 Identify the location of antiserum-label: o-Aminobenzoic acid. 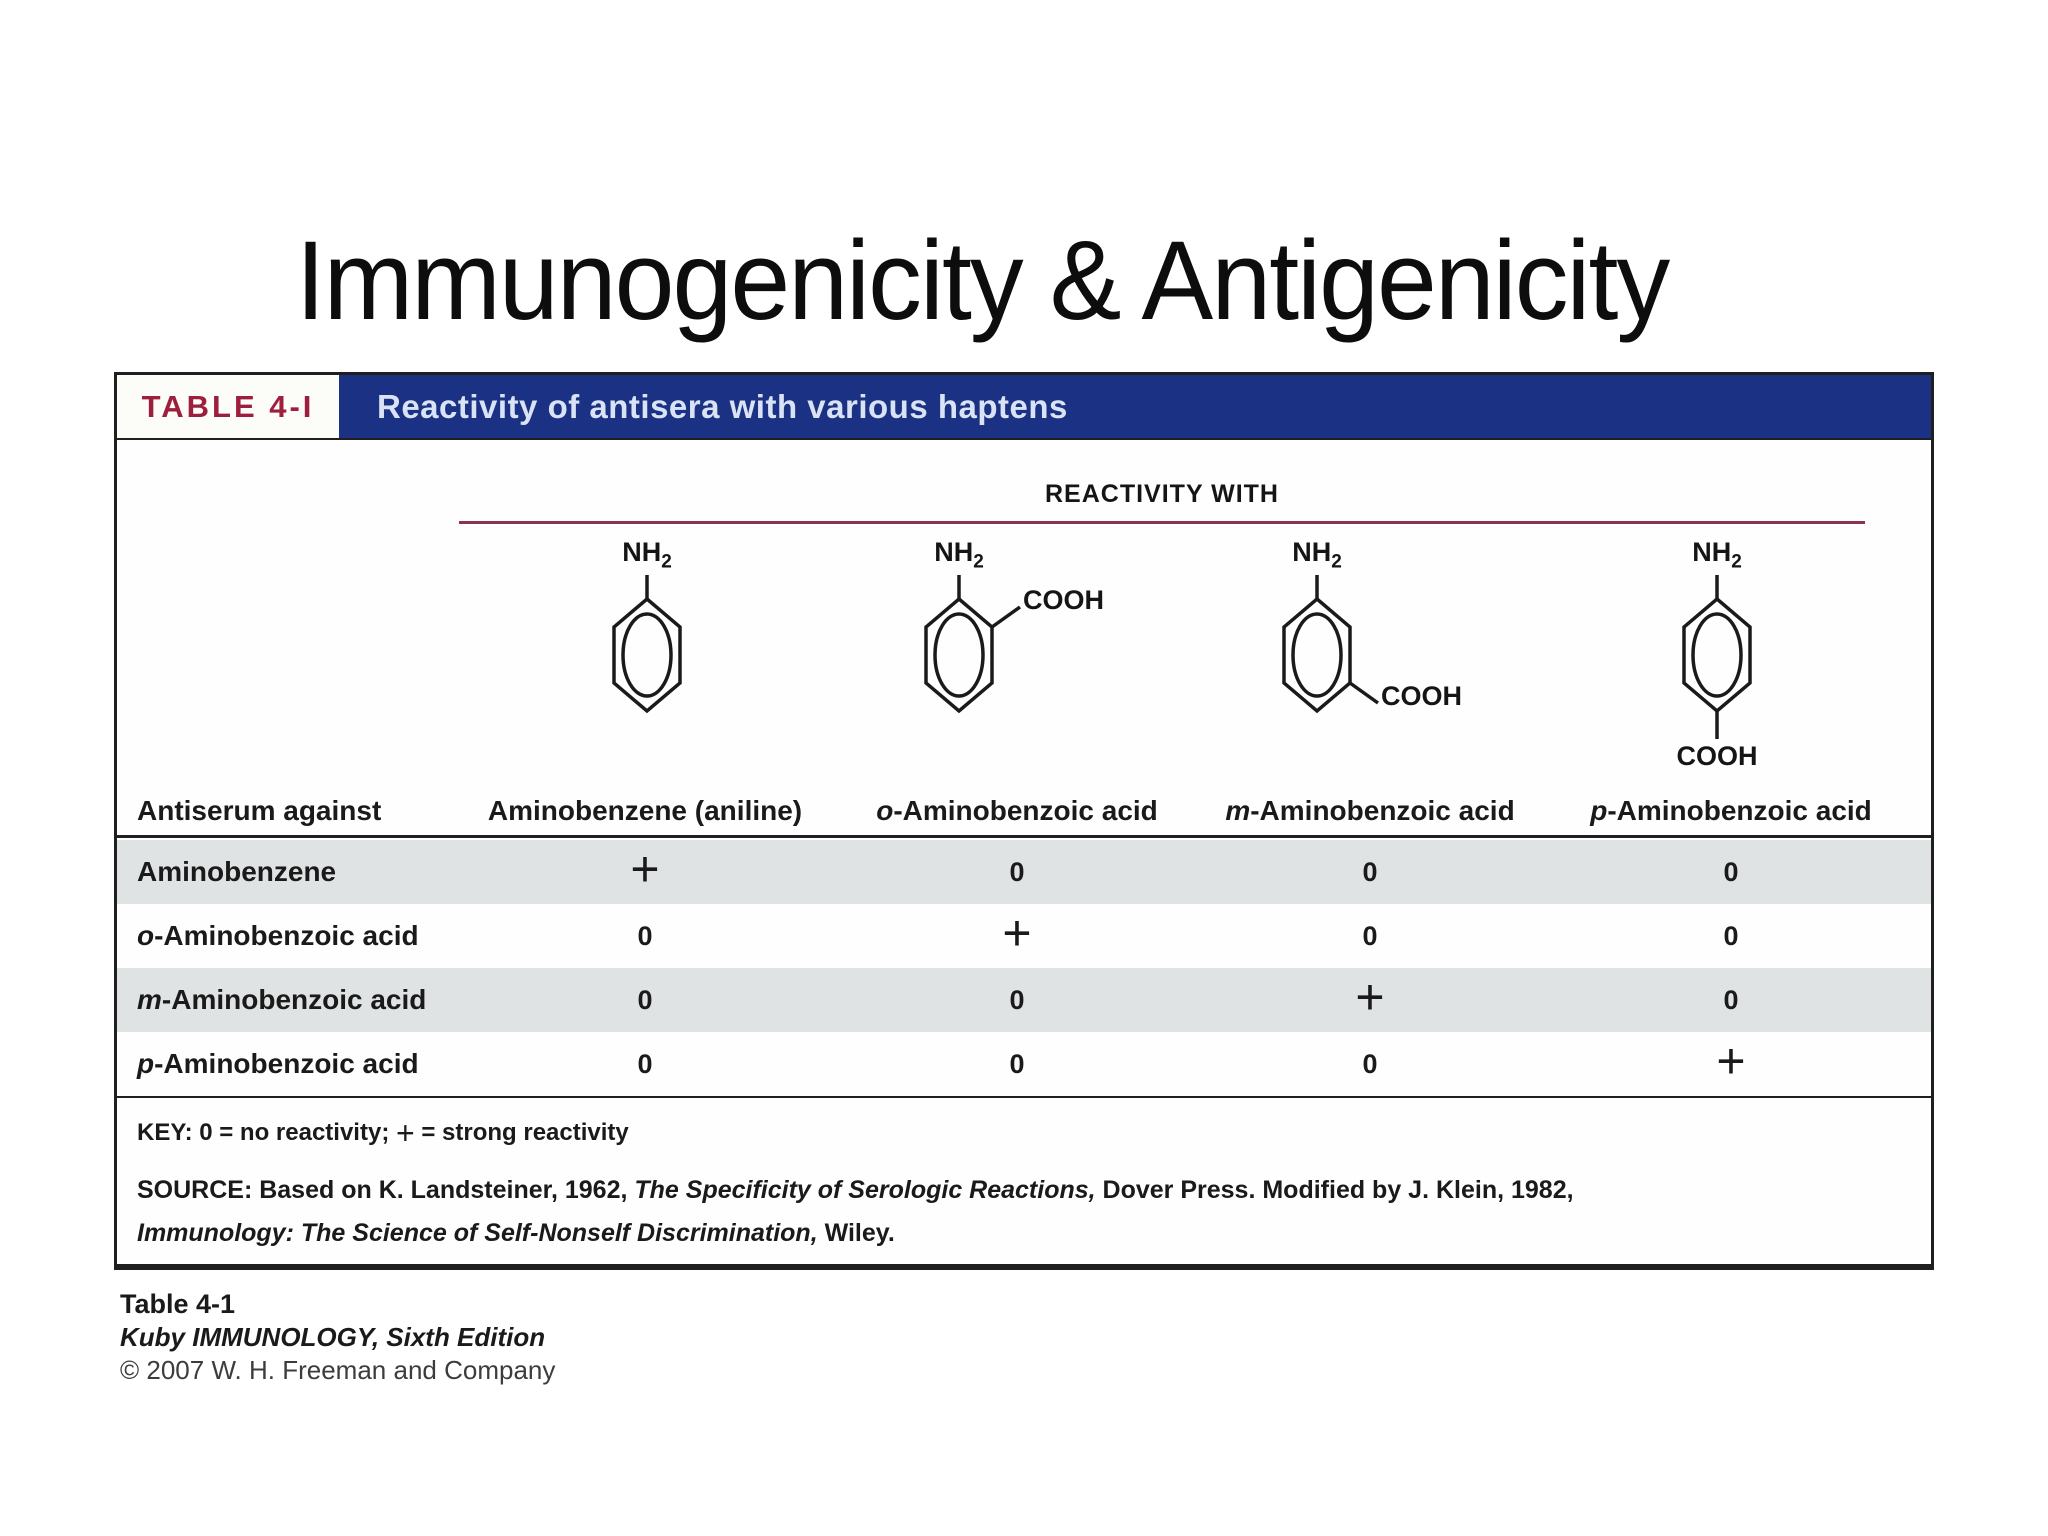
(278, 936).